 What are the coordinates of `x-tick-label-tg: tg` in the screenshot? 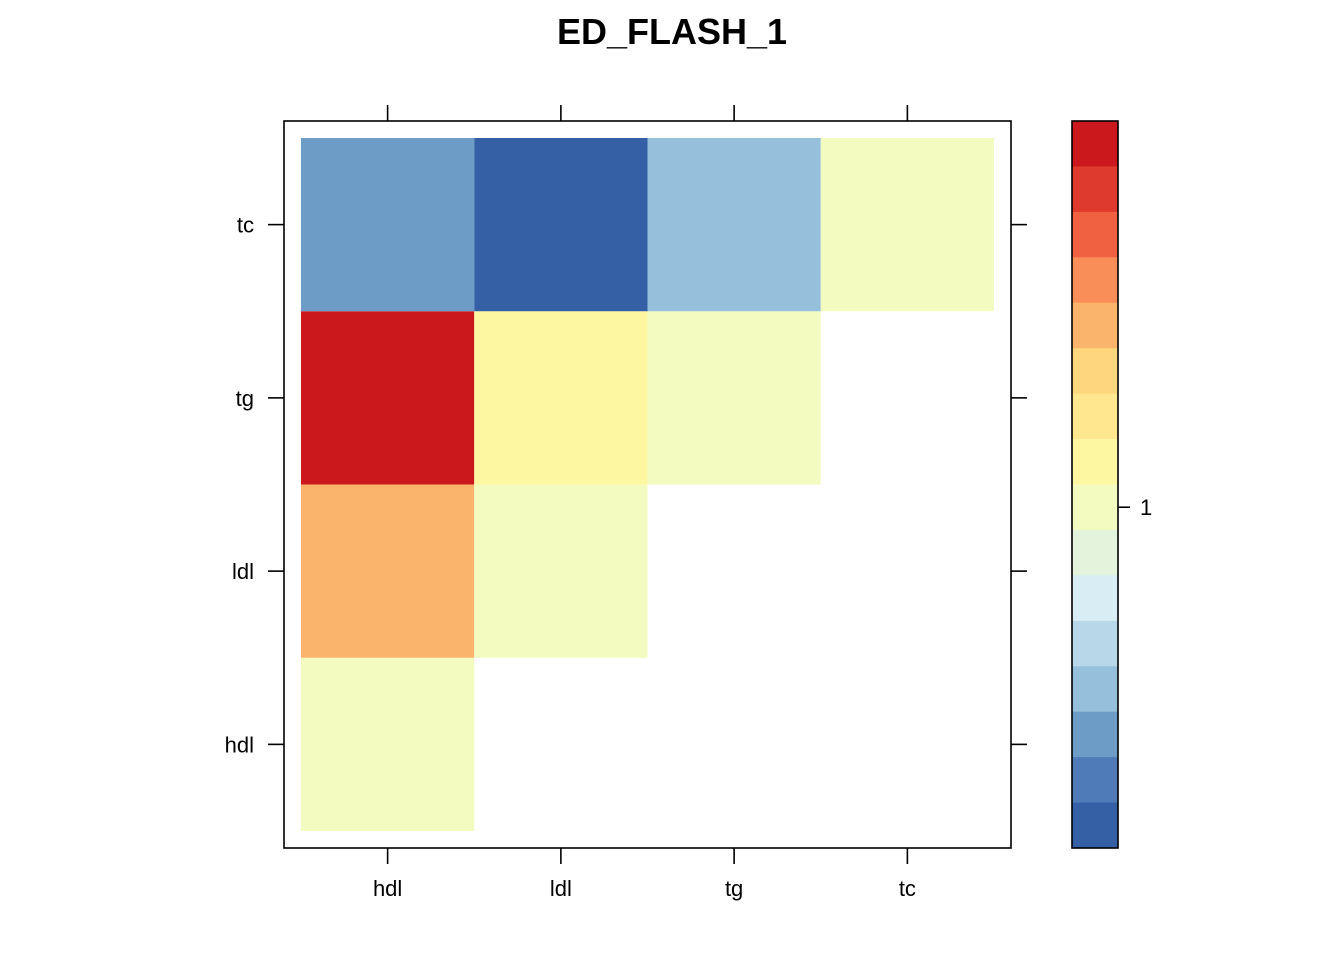 It's located at (734, 888).